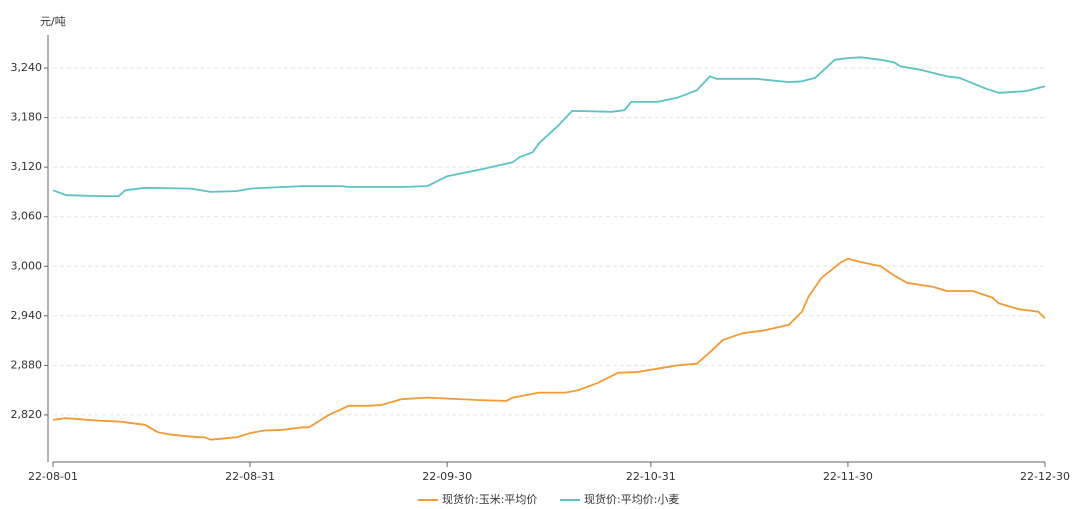  What do you see at coordinates (27, 315) in the screenshot?
I see `y-tick-label: 2,940` at bounding box center [27, 315].